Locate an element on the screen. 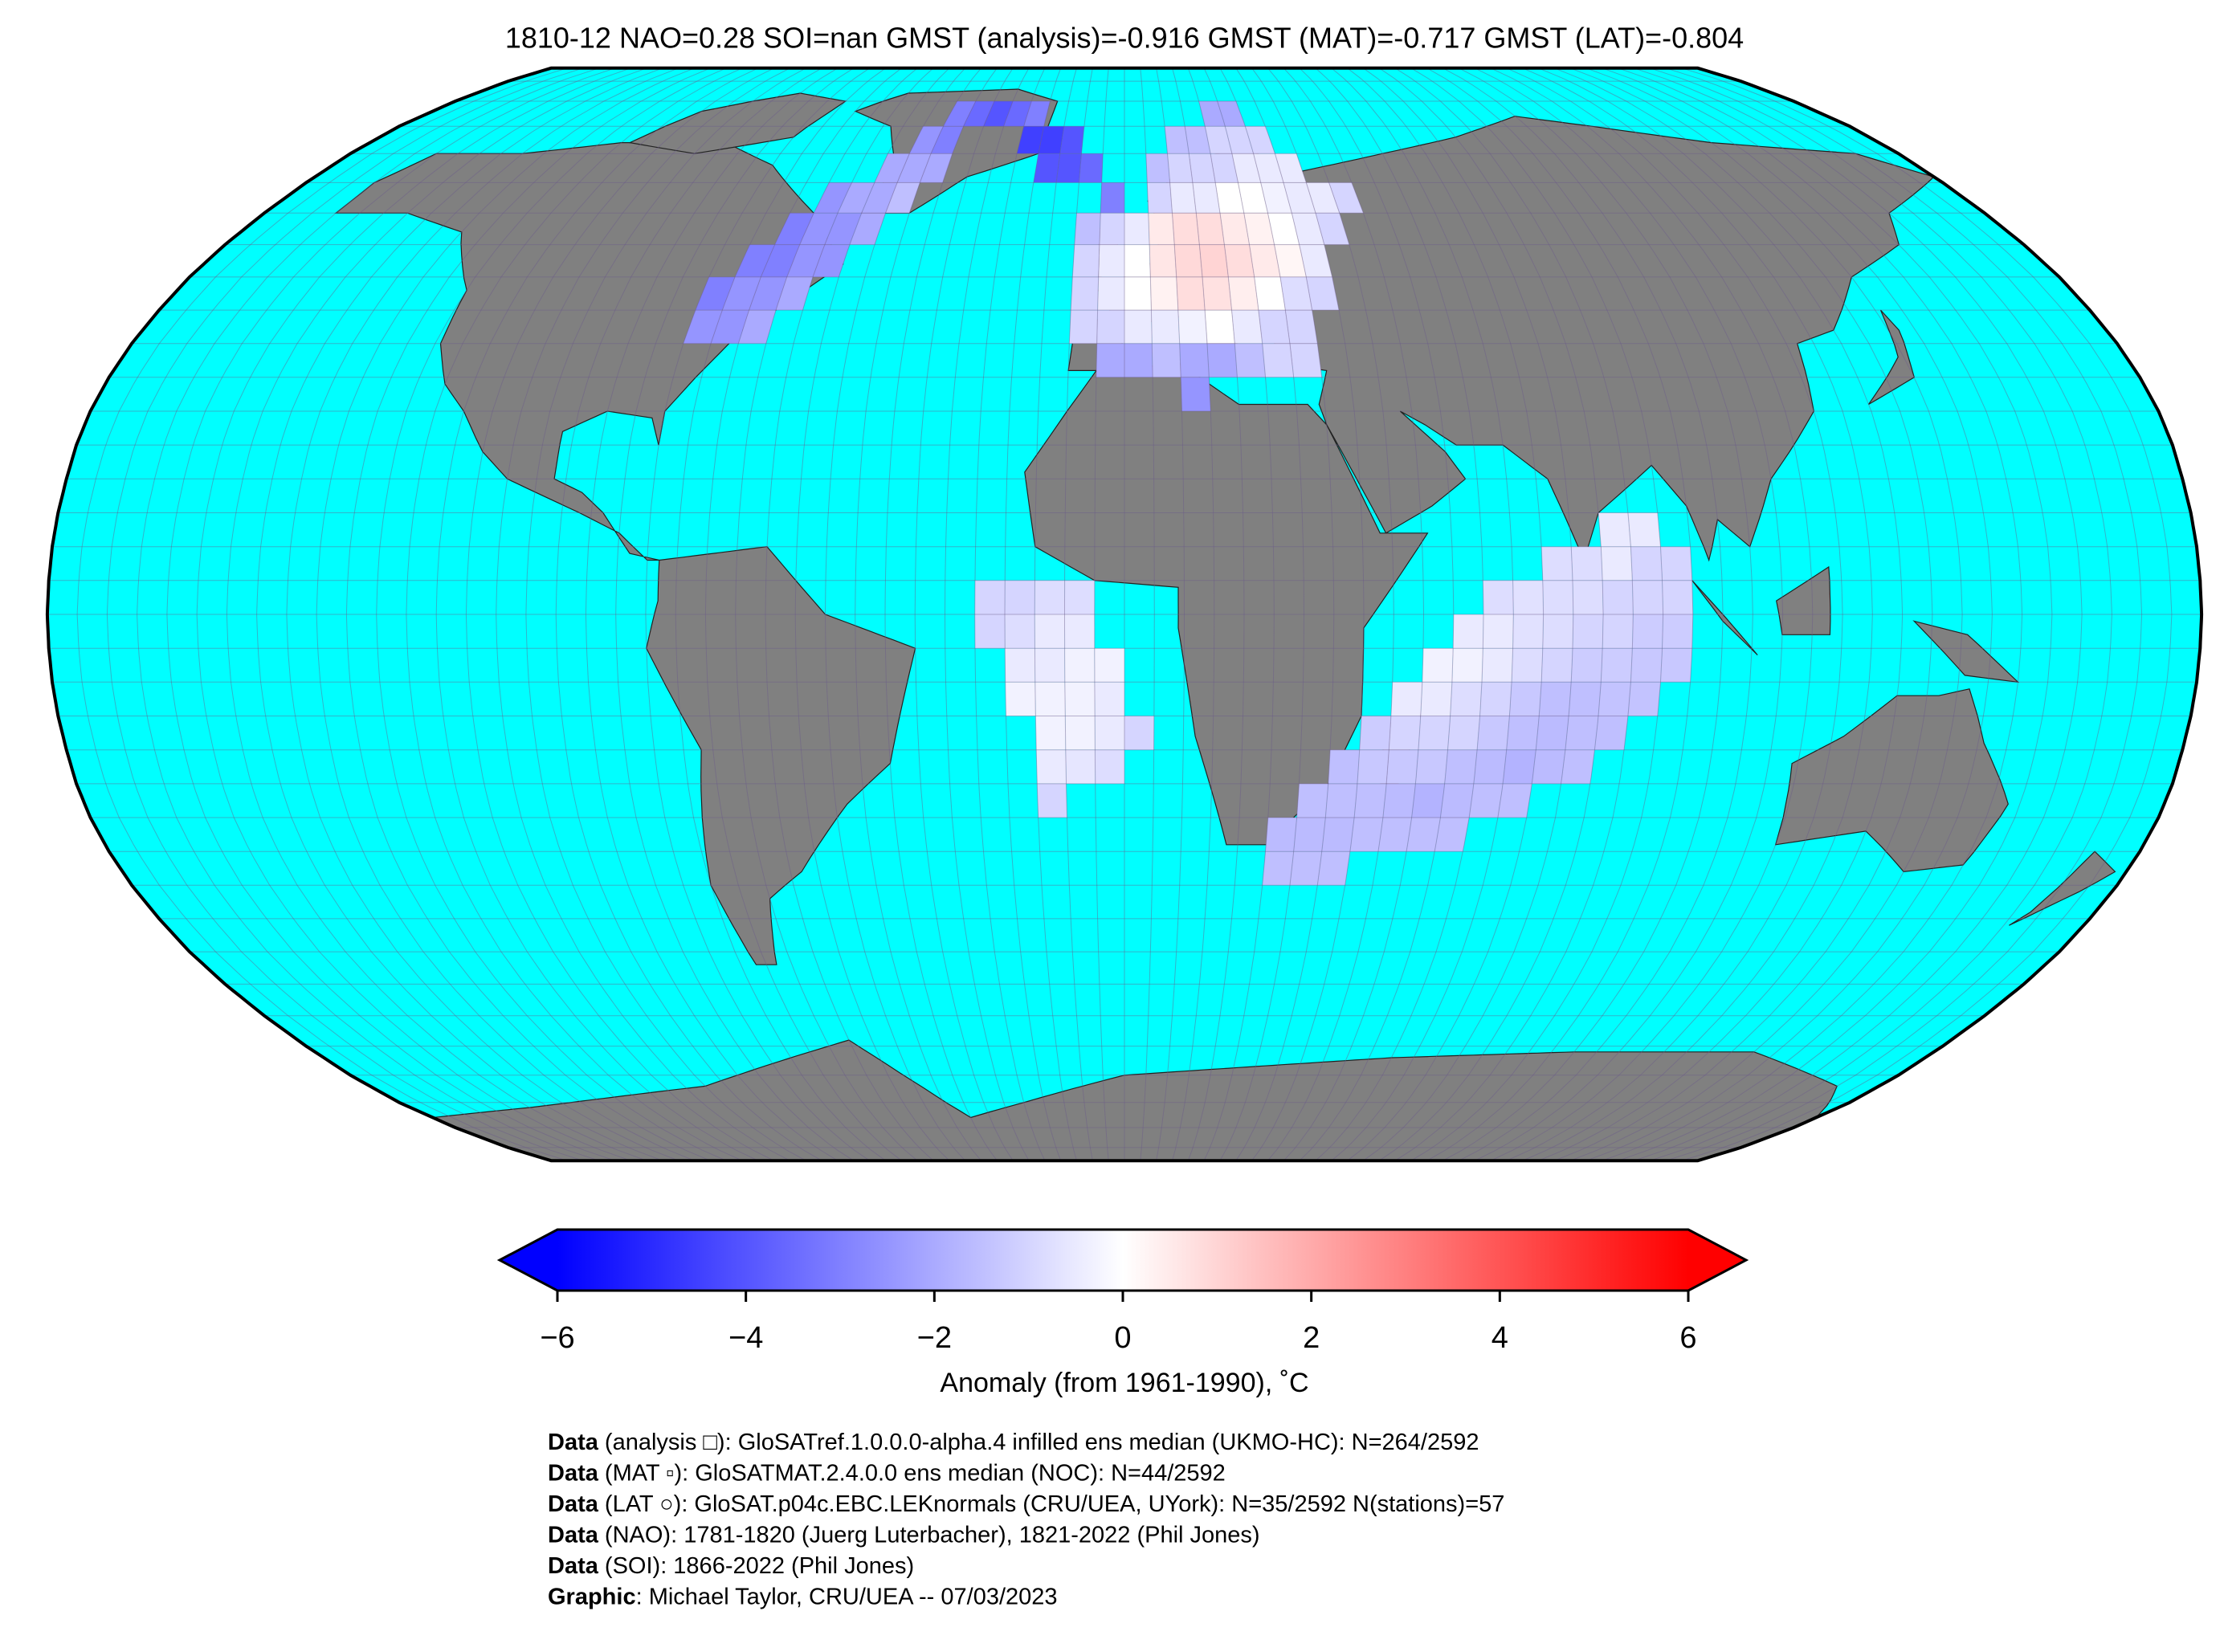 Image resolution: width=2224 pixels, height=1652 pixels. footer-bold: Data is located at coordinates (574, 1566).